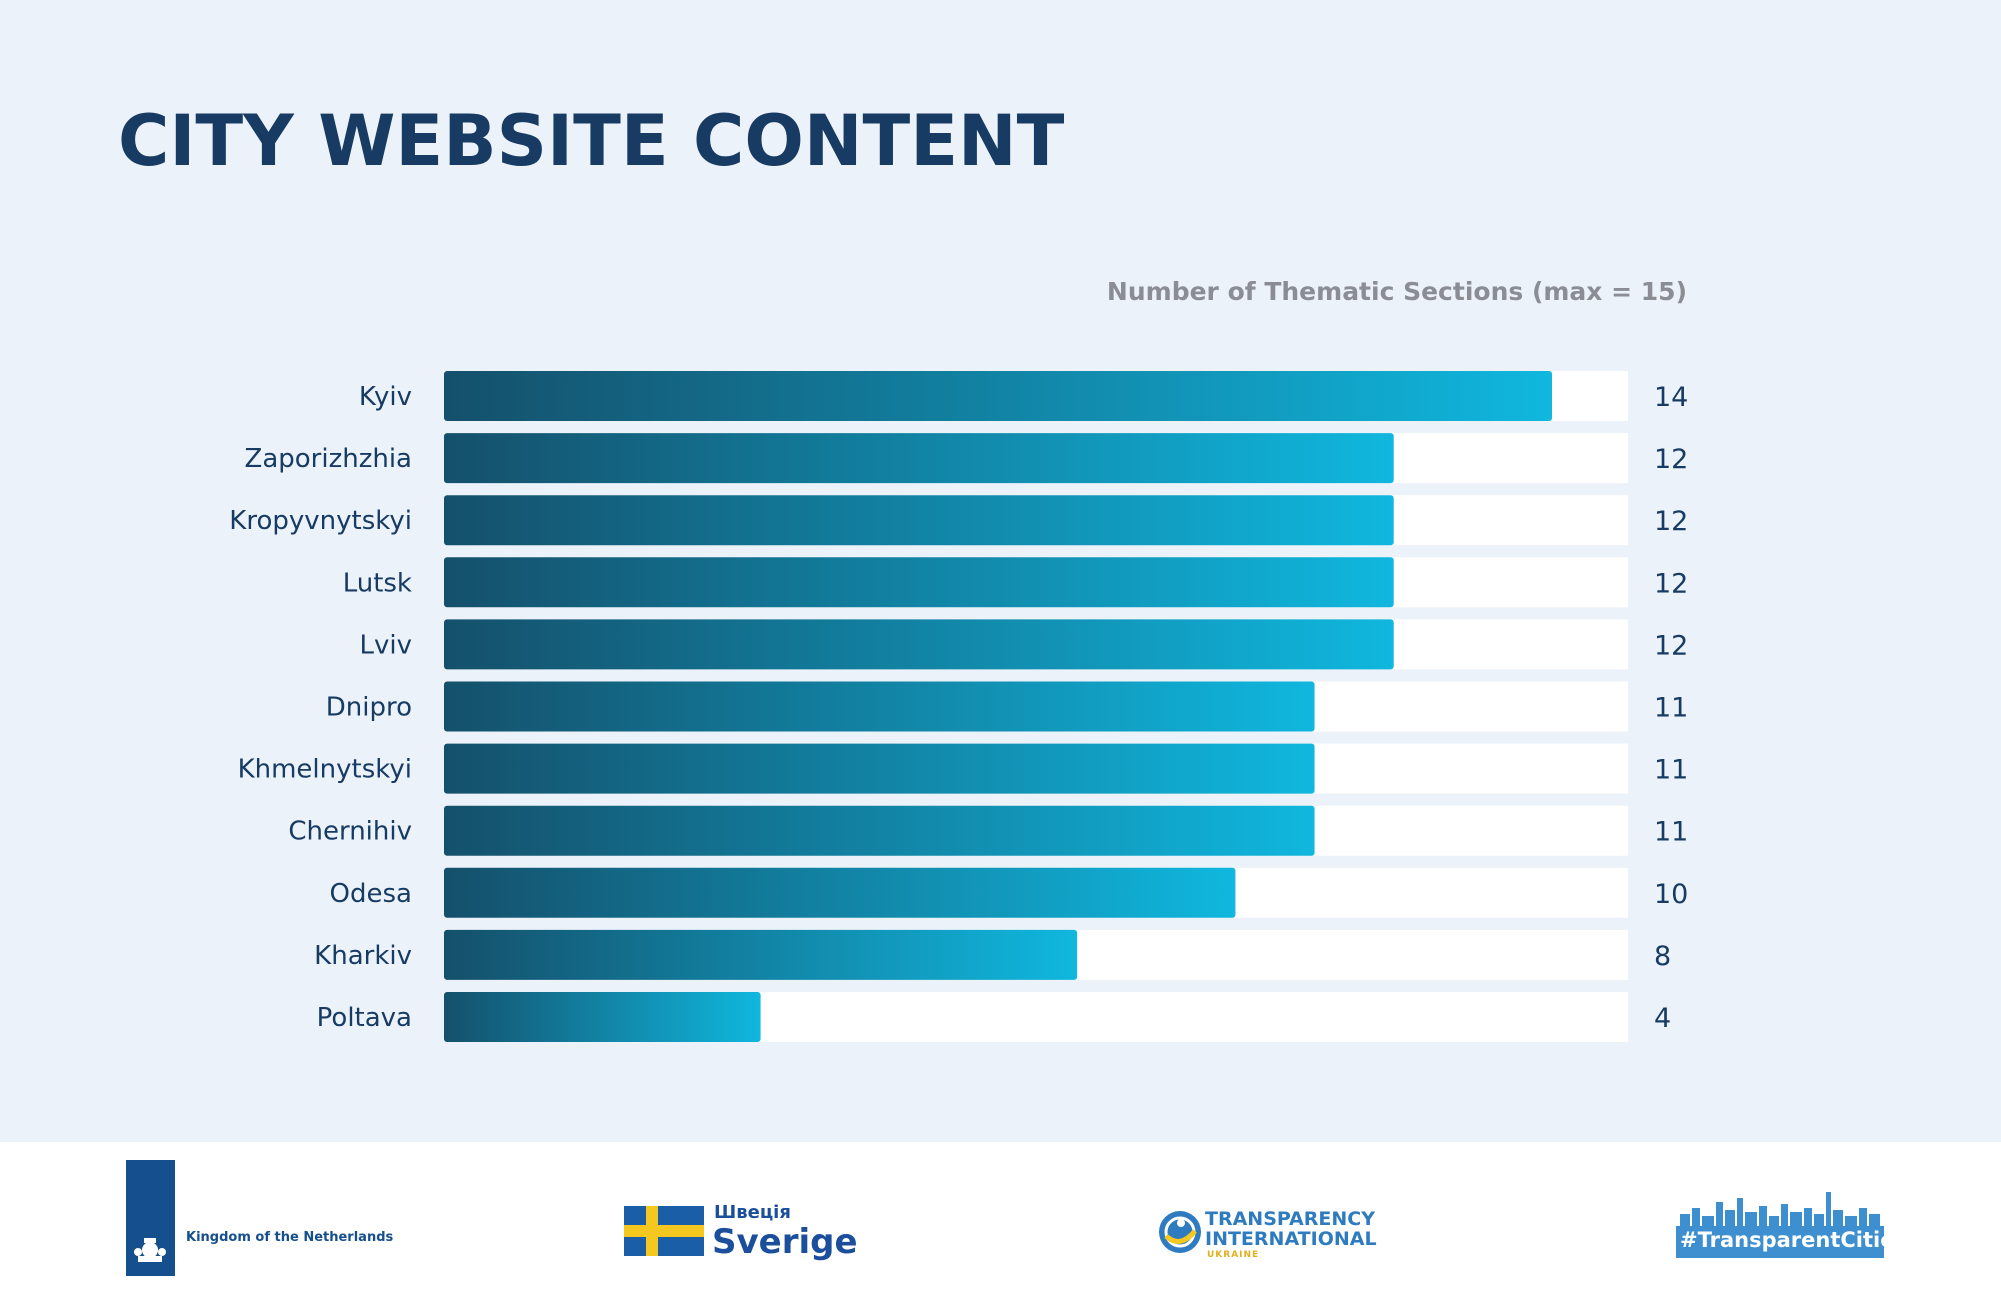 This screenshot has height=1301, width=2001. What do you see at coordinates (377, 583) in the screenshot?
I see `category-label: Lutsk` at bounding box center [377, 583].